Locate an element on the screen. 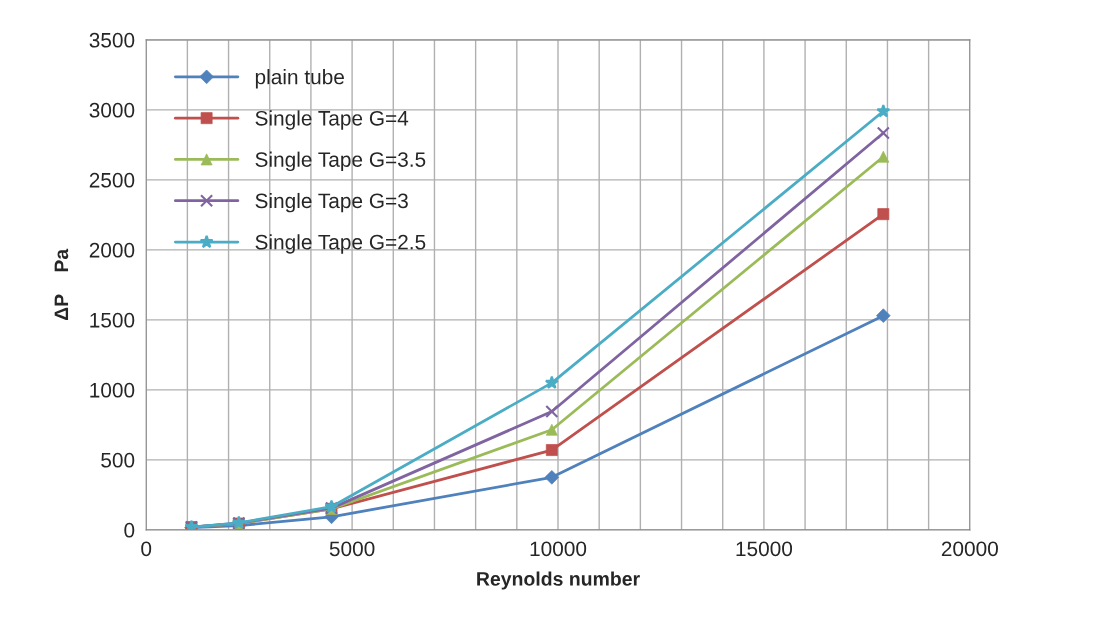 This screenshot has width=1116, height=643. legend-label: Single Tape G=2.5 is located at coordinates (340, 244).